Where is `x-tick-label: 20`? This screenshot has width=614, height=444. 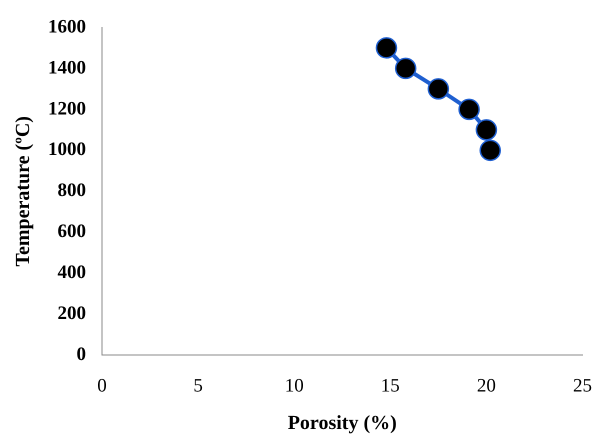 x-tick-label: 20 is located at coordinates (486, 386).